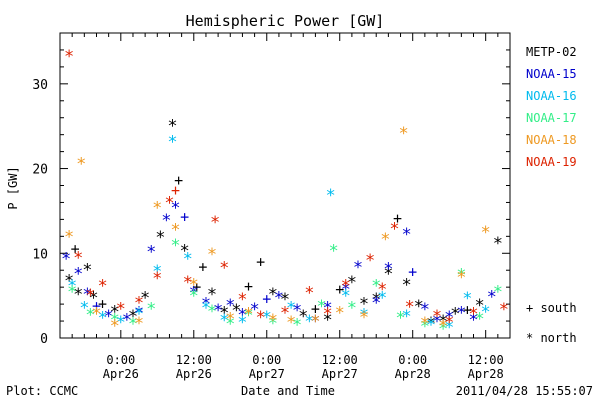 The image size is (600, 400). Describe the element at coordinates (340, 360) in the screenshot. I see `x-tick-label: 12:00` at that location.